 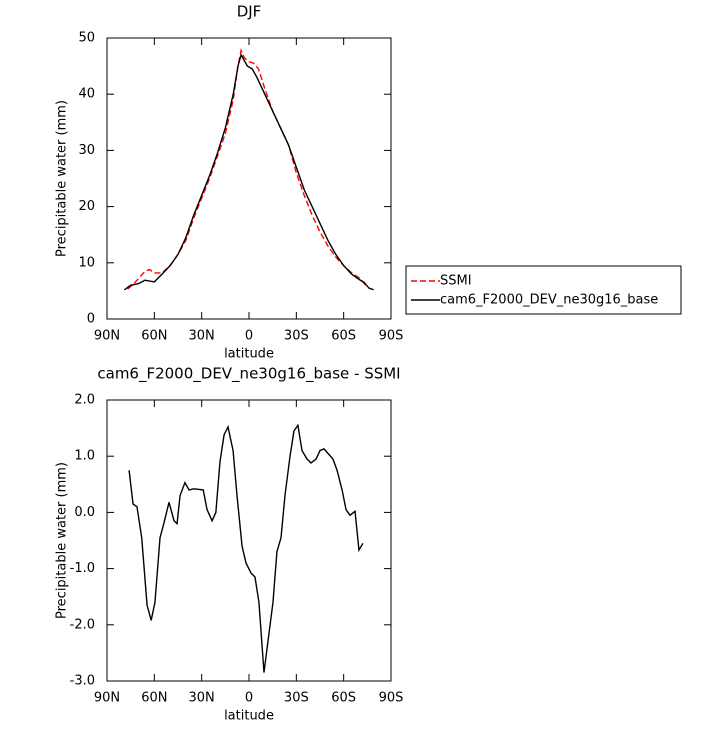 I want to click on y-tick-label: 0, so click(x=91, y=319).